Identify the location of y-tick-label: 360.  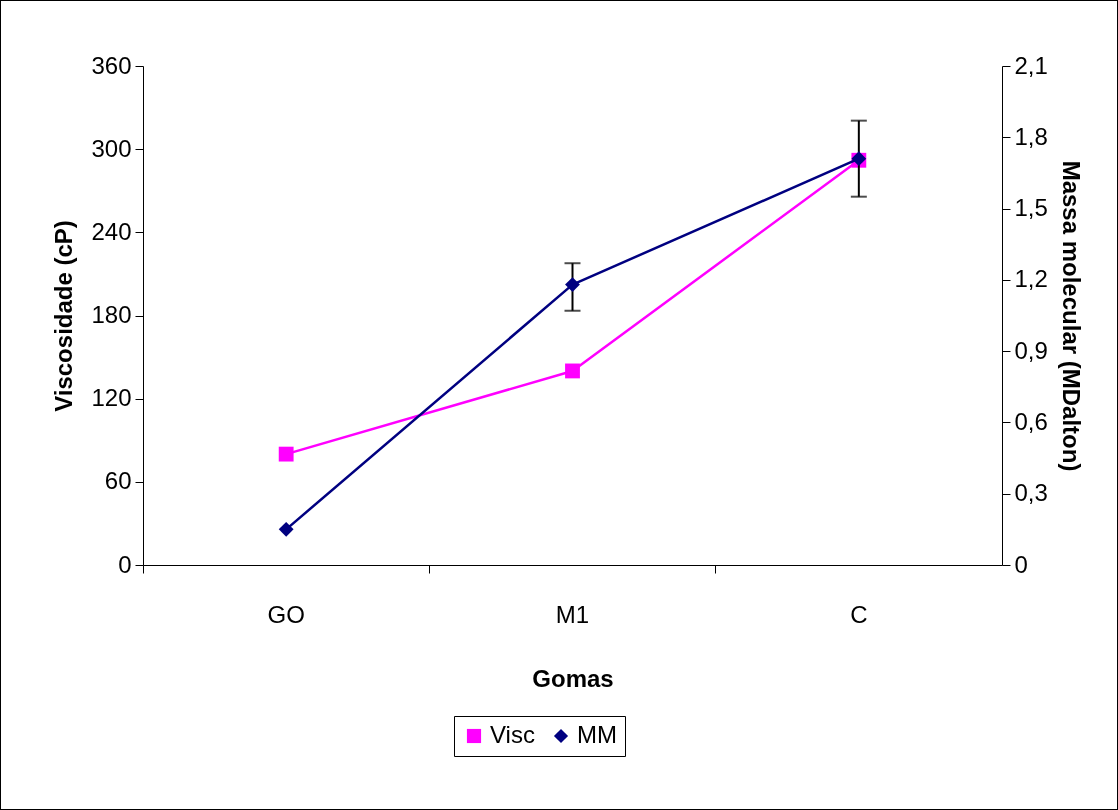
(111, 65).